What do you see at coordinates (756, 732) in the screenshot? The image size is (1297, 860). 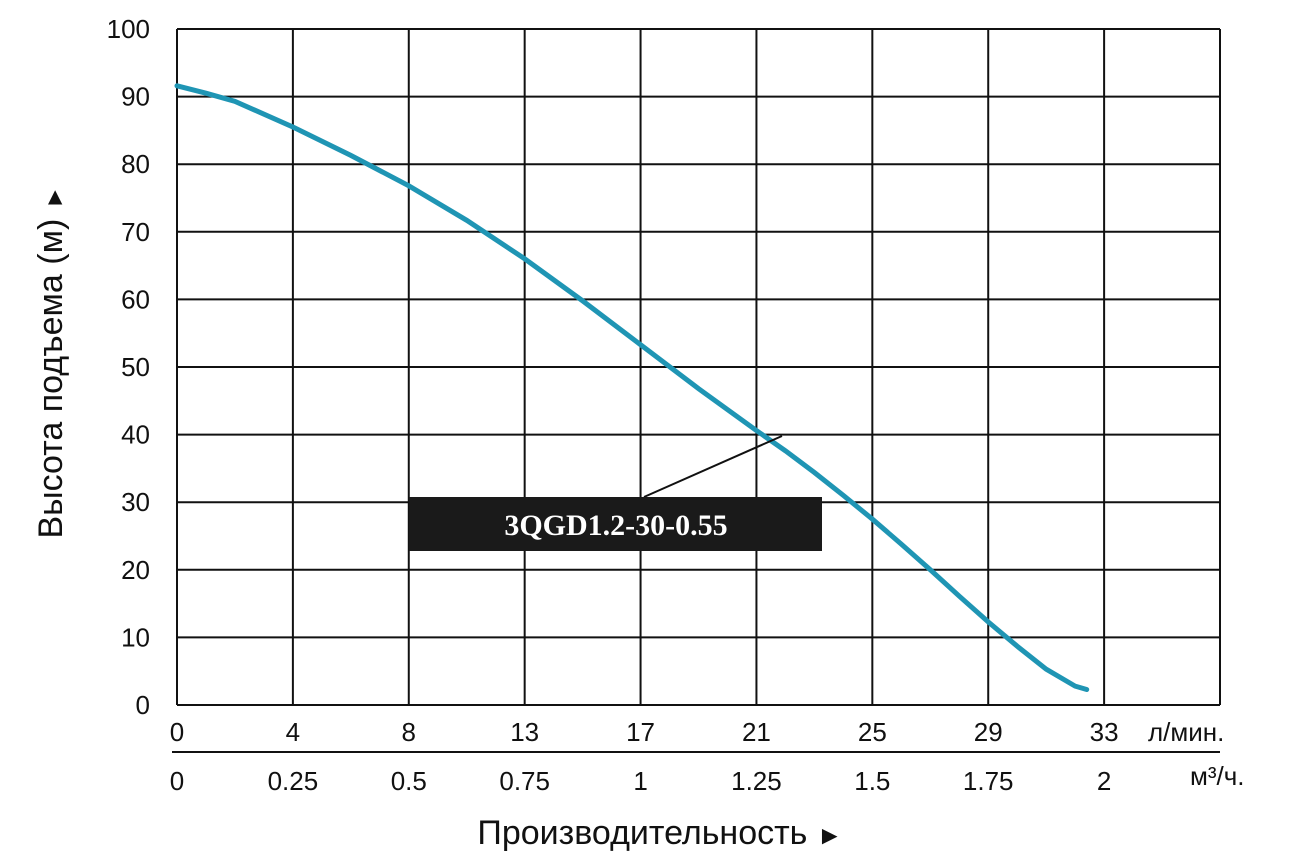 I see `x-tick-label-5: 21` at bounding box center [756, 732].